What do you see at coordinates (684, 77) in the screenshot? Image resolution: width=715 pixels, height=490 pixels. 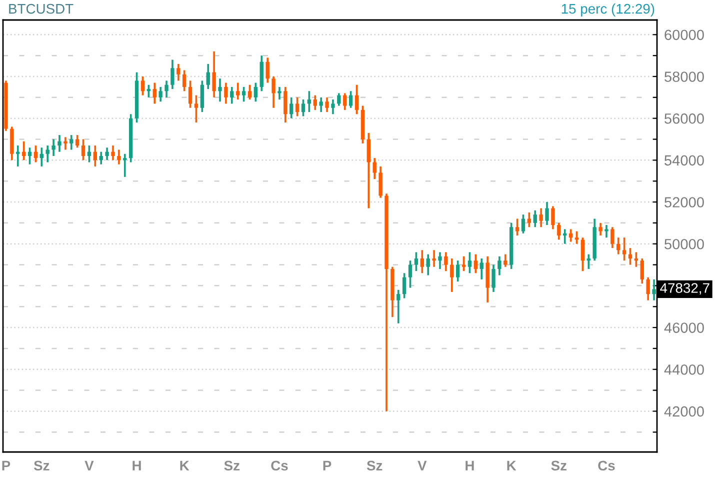 I see `y-tick-label: 58000` at bounding box center [684, 77].